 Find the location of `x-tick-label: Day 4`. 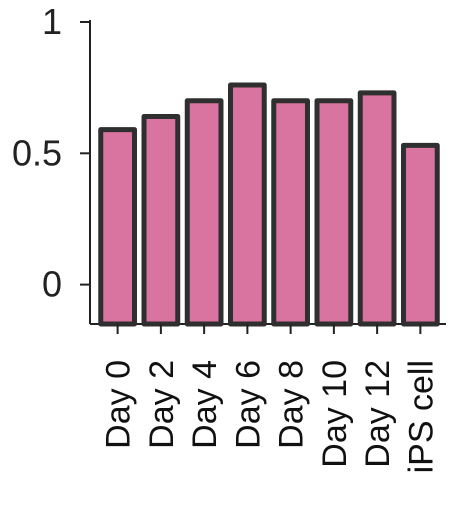

x-tick-label: Day 4 is located at coordinates (205, 404).